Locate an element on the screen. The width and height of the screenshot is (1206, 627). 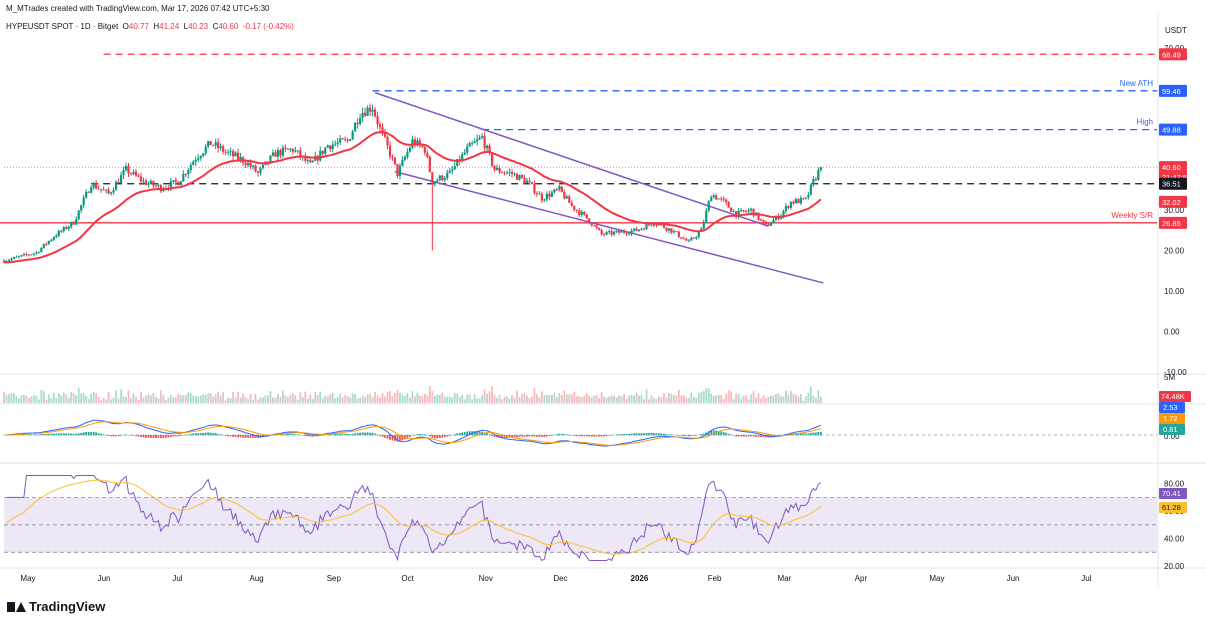
tradingview-logo: TradingView is located at coordinates (56, 606).